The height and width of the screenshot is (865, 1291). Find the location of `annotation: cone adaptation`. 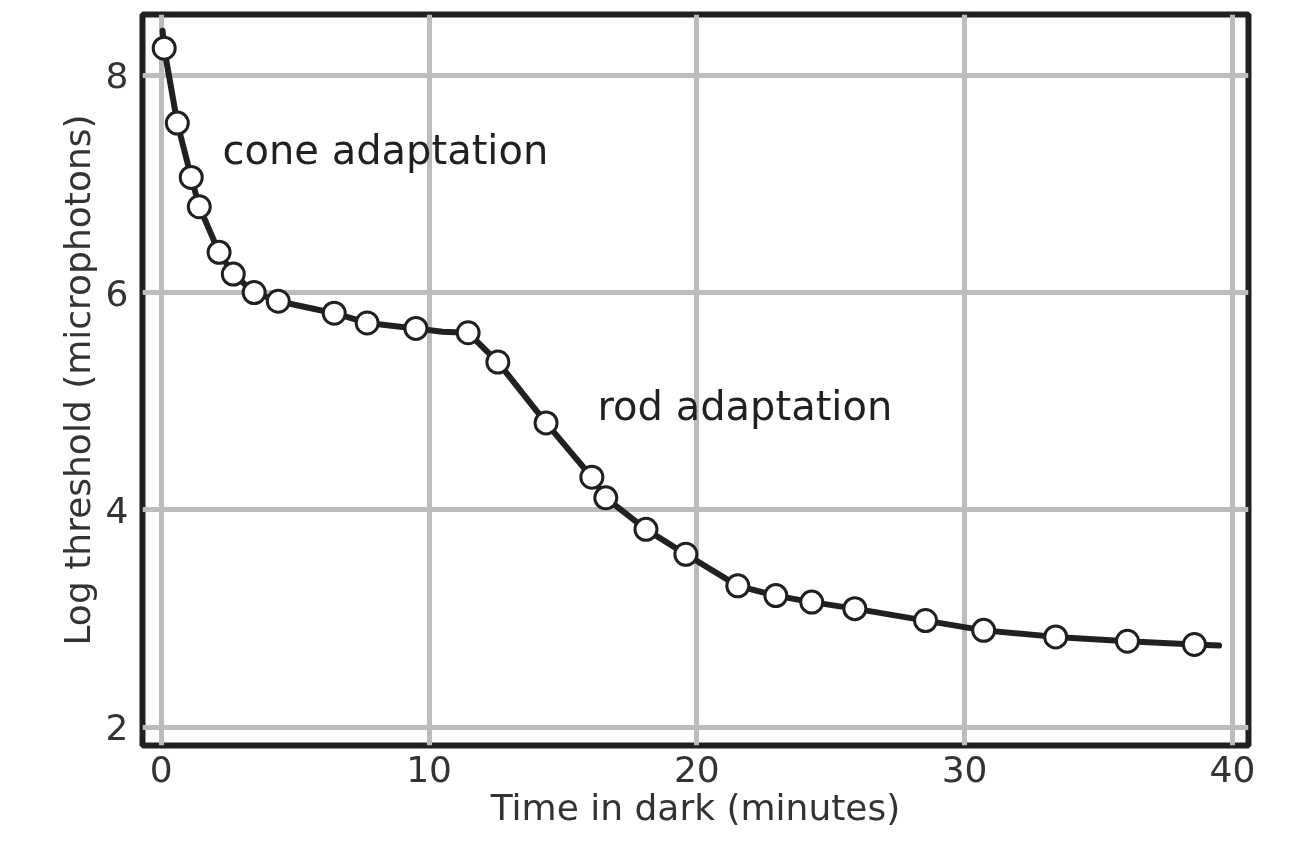

annotation: cone adaptation is located at coordinates (385, 149).